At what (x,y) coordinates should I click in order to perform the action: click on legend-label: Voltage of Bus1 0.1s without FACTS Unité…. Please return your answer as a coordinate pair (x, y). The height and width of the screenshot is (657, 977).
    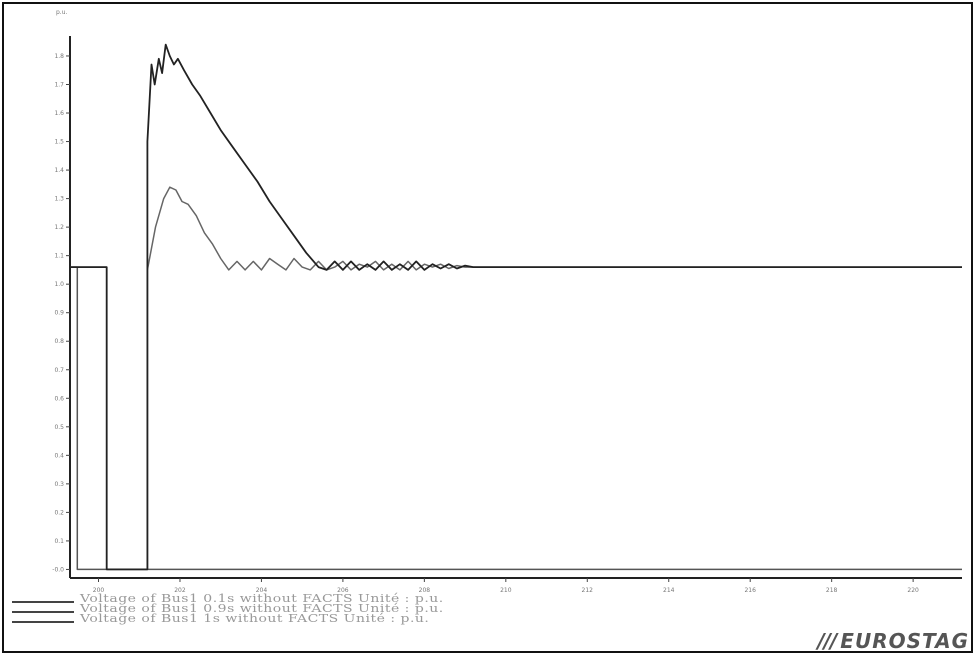
    Looking at the image, I should click on (262, 599).